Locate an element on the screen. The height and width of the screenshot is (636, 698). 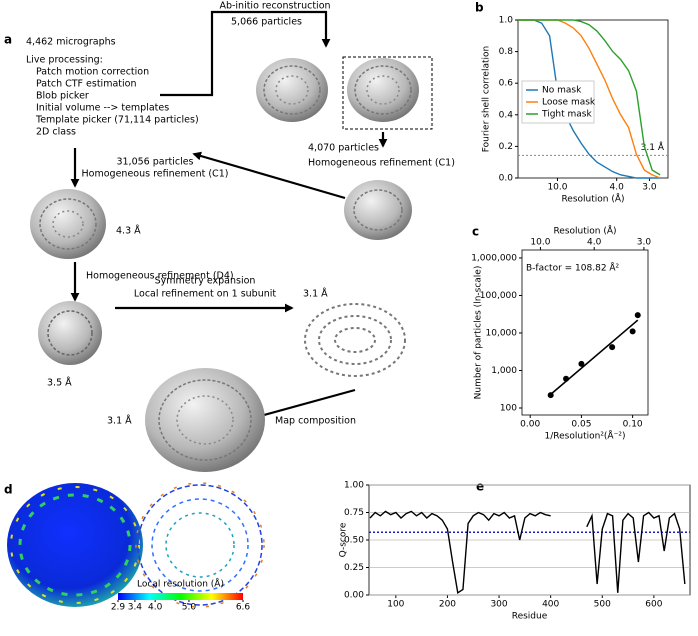
colorbar-tick-label: 4.0 is located at coordinates (155, 608).